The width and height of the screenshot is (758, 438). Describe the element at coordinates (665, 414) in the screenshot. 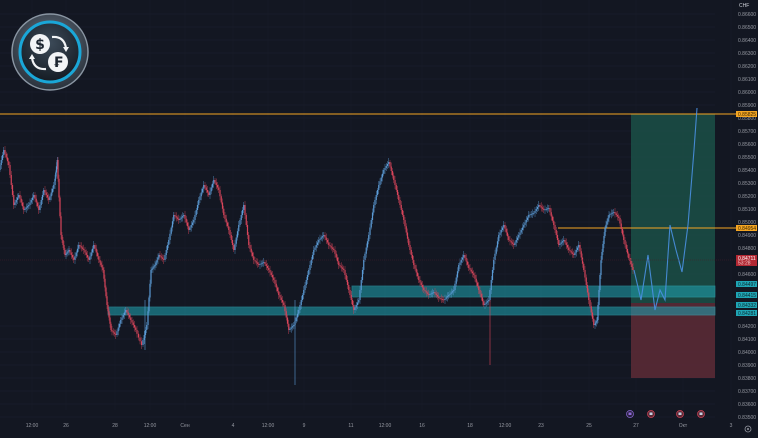

I see `event-markers` at that location.